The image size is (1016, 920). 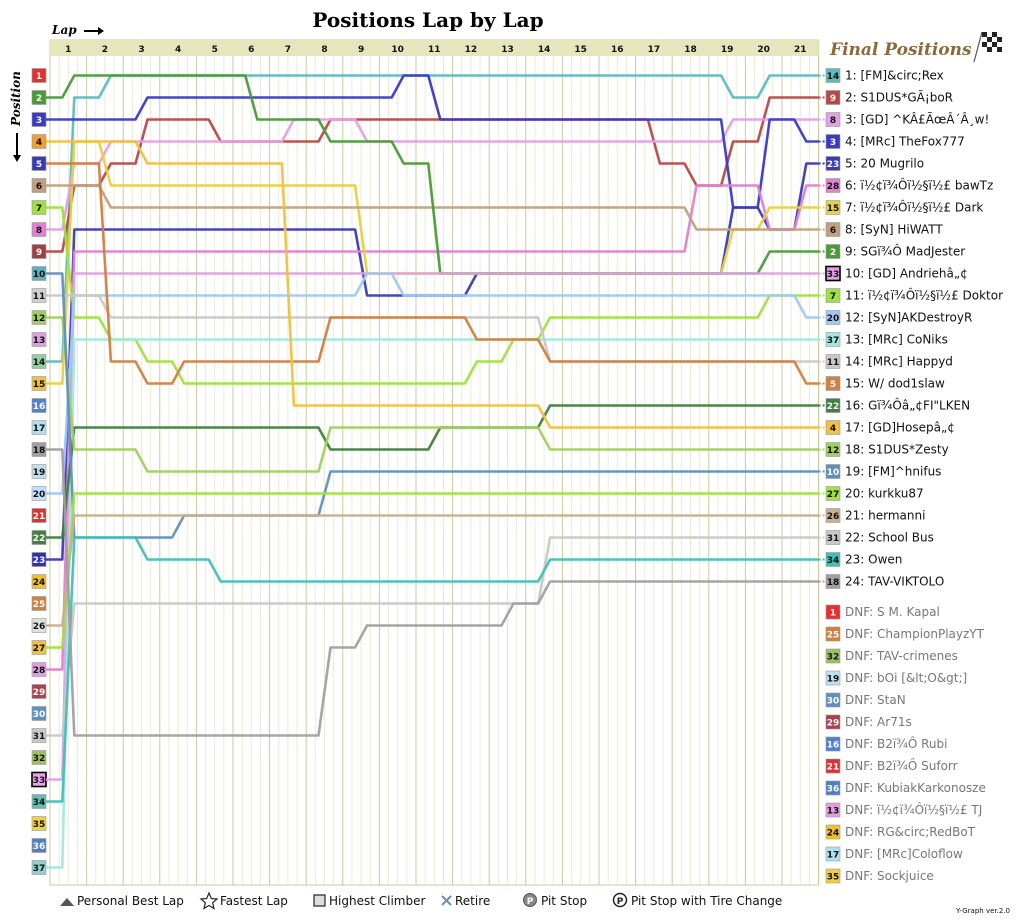 What do you see at coordinates (893, 472) in the screenshot?
I see `driver-name: 19: [FM]^hnifus` at bounding box center [893, 472].